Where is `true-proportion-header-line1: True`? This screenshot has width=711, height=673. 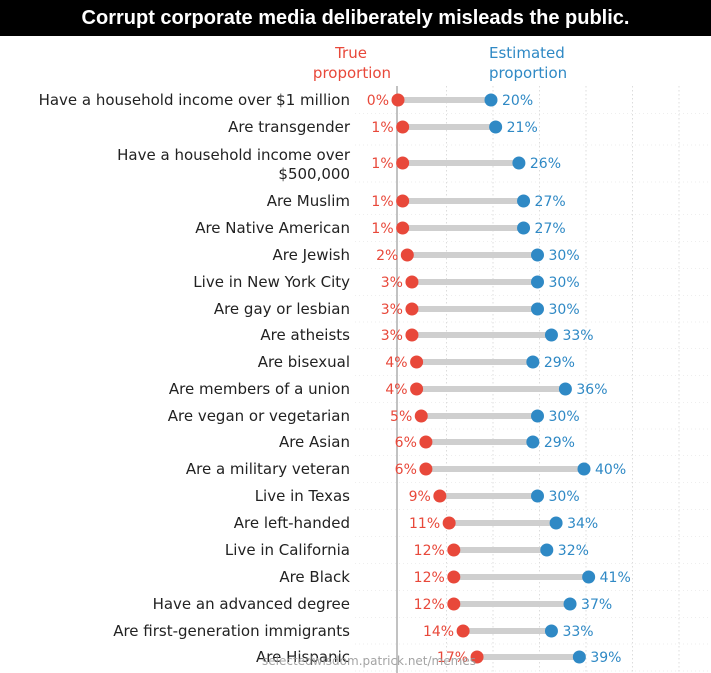 true-proportion-header-line1: True is located at coordinates (350, 53).